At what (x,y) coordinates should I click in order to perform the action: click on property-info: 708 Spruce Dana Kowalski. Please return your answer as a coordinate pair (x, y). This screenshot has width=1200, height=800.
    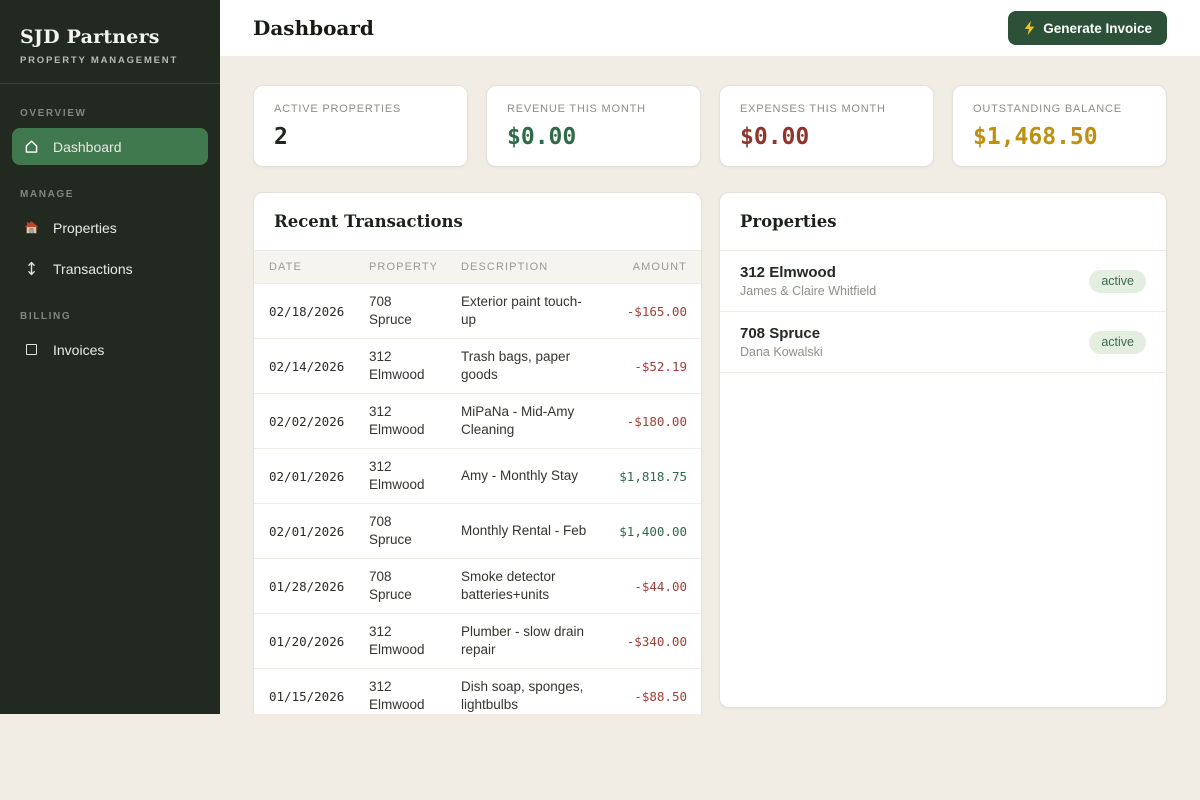
    Looking at the image, I should click on (781, 342).